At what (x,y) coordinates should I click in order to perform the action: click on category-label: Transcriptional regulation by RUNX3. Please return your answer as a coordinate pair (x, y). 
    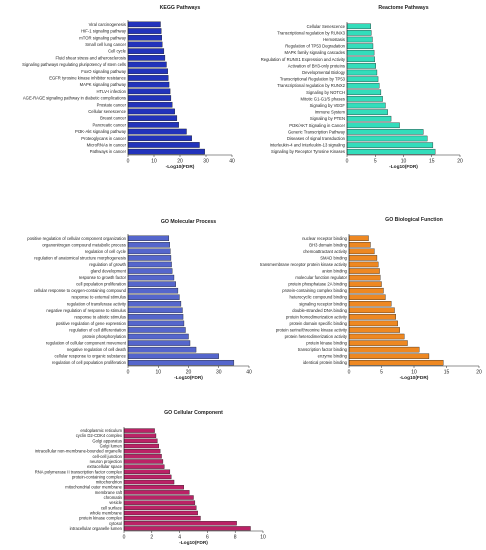
    Looking at the image, I should click on (311, 32).